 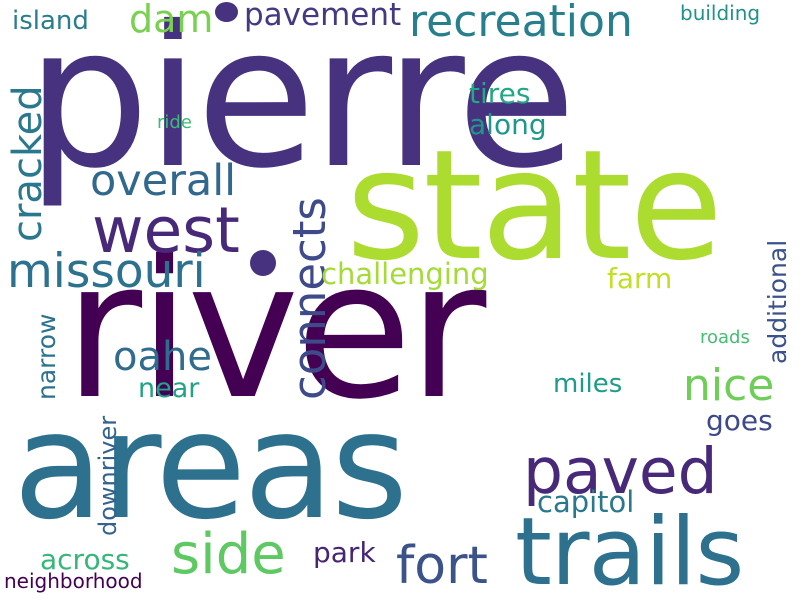 I want to click on word-along: along, so click(x=508, y=124).